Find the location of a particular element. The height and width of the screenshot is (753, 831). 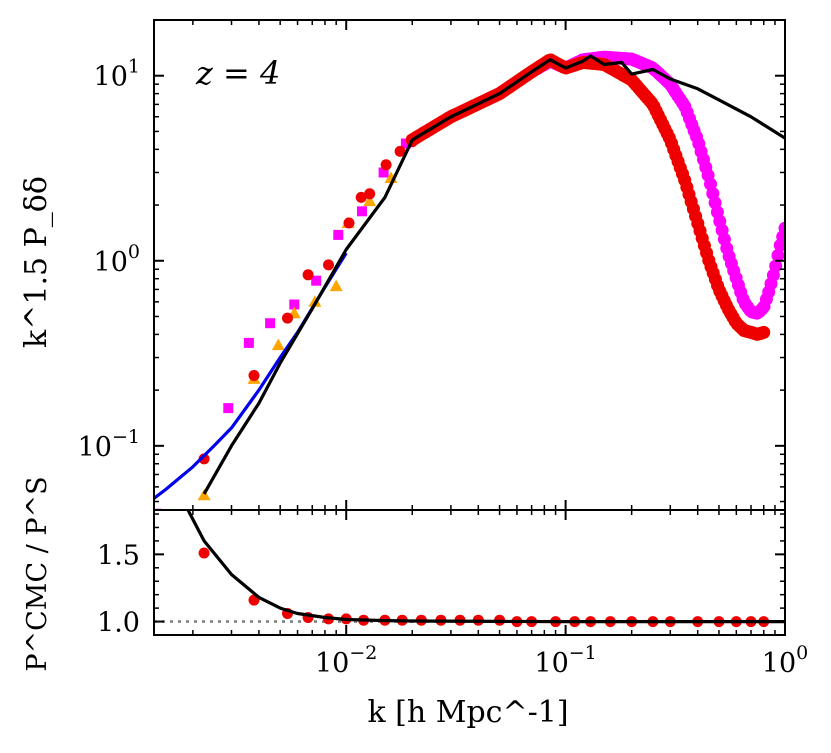

y-tick-label: 10⁻¹ is located at coordinates (109, 444).